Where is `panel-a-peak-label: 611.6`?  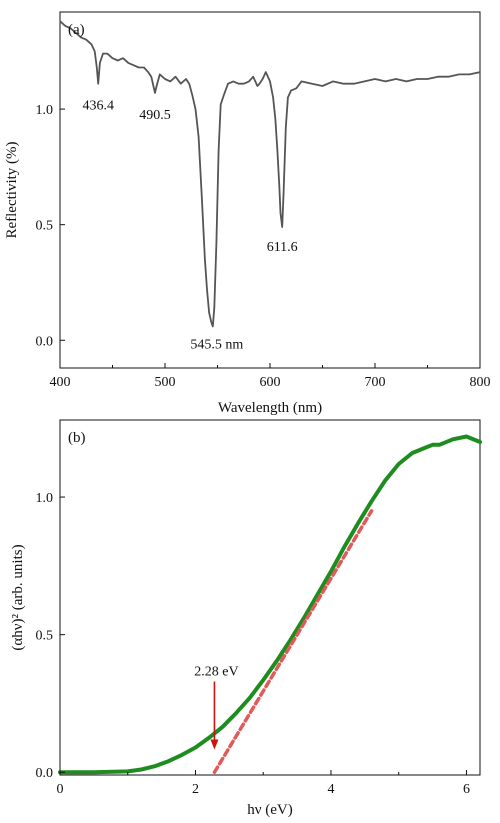 panel-a-peak-label: 611.6 is located at coordinates (282, 247).